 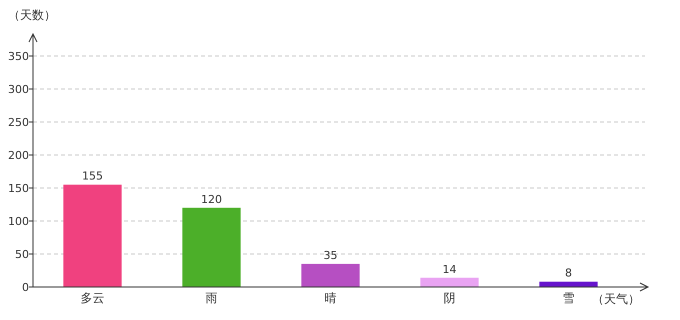 I want to click on data-label: 8, so click(x=568, y=273).